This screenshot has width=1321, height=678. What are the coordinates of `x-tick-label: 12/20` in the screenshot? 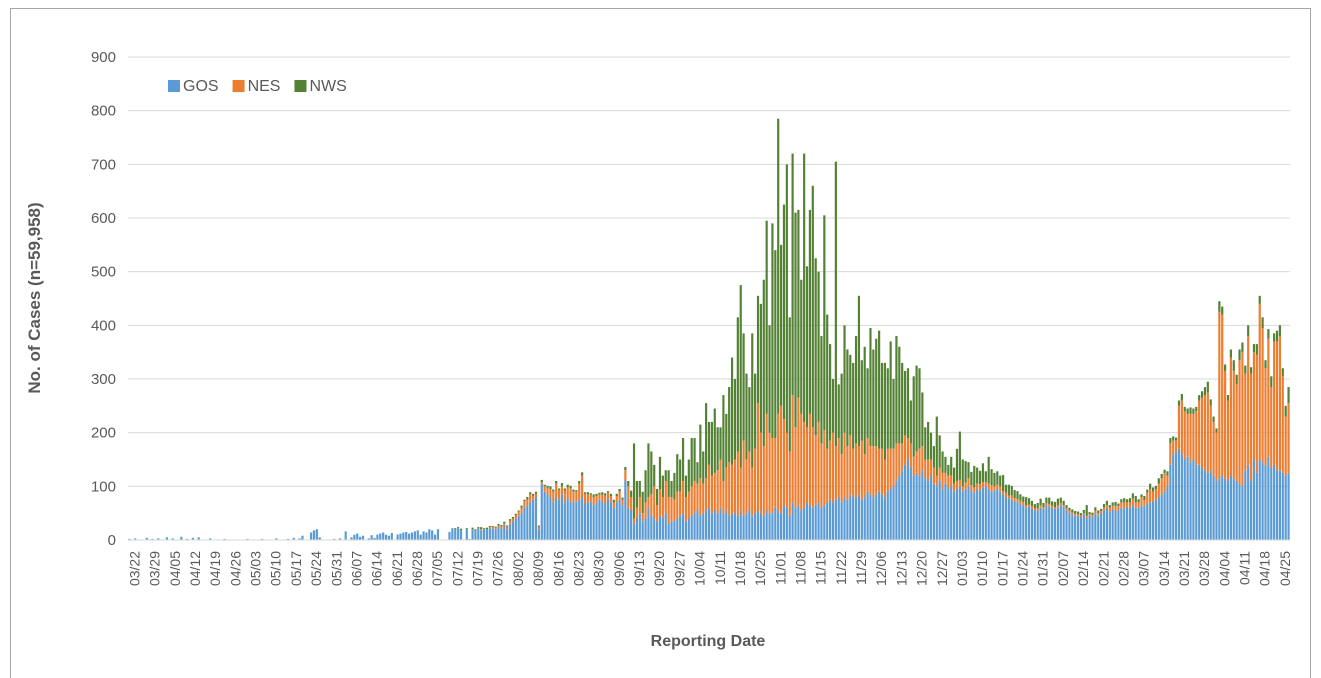 It's located at (922, 568).